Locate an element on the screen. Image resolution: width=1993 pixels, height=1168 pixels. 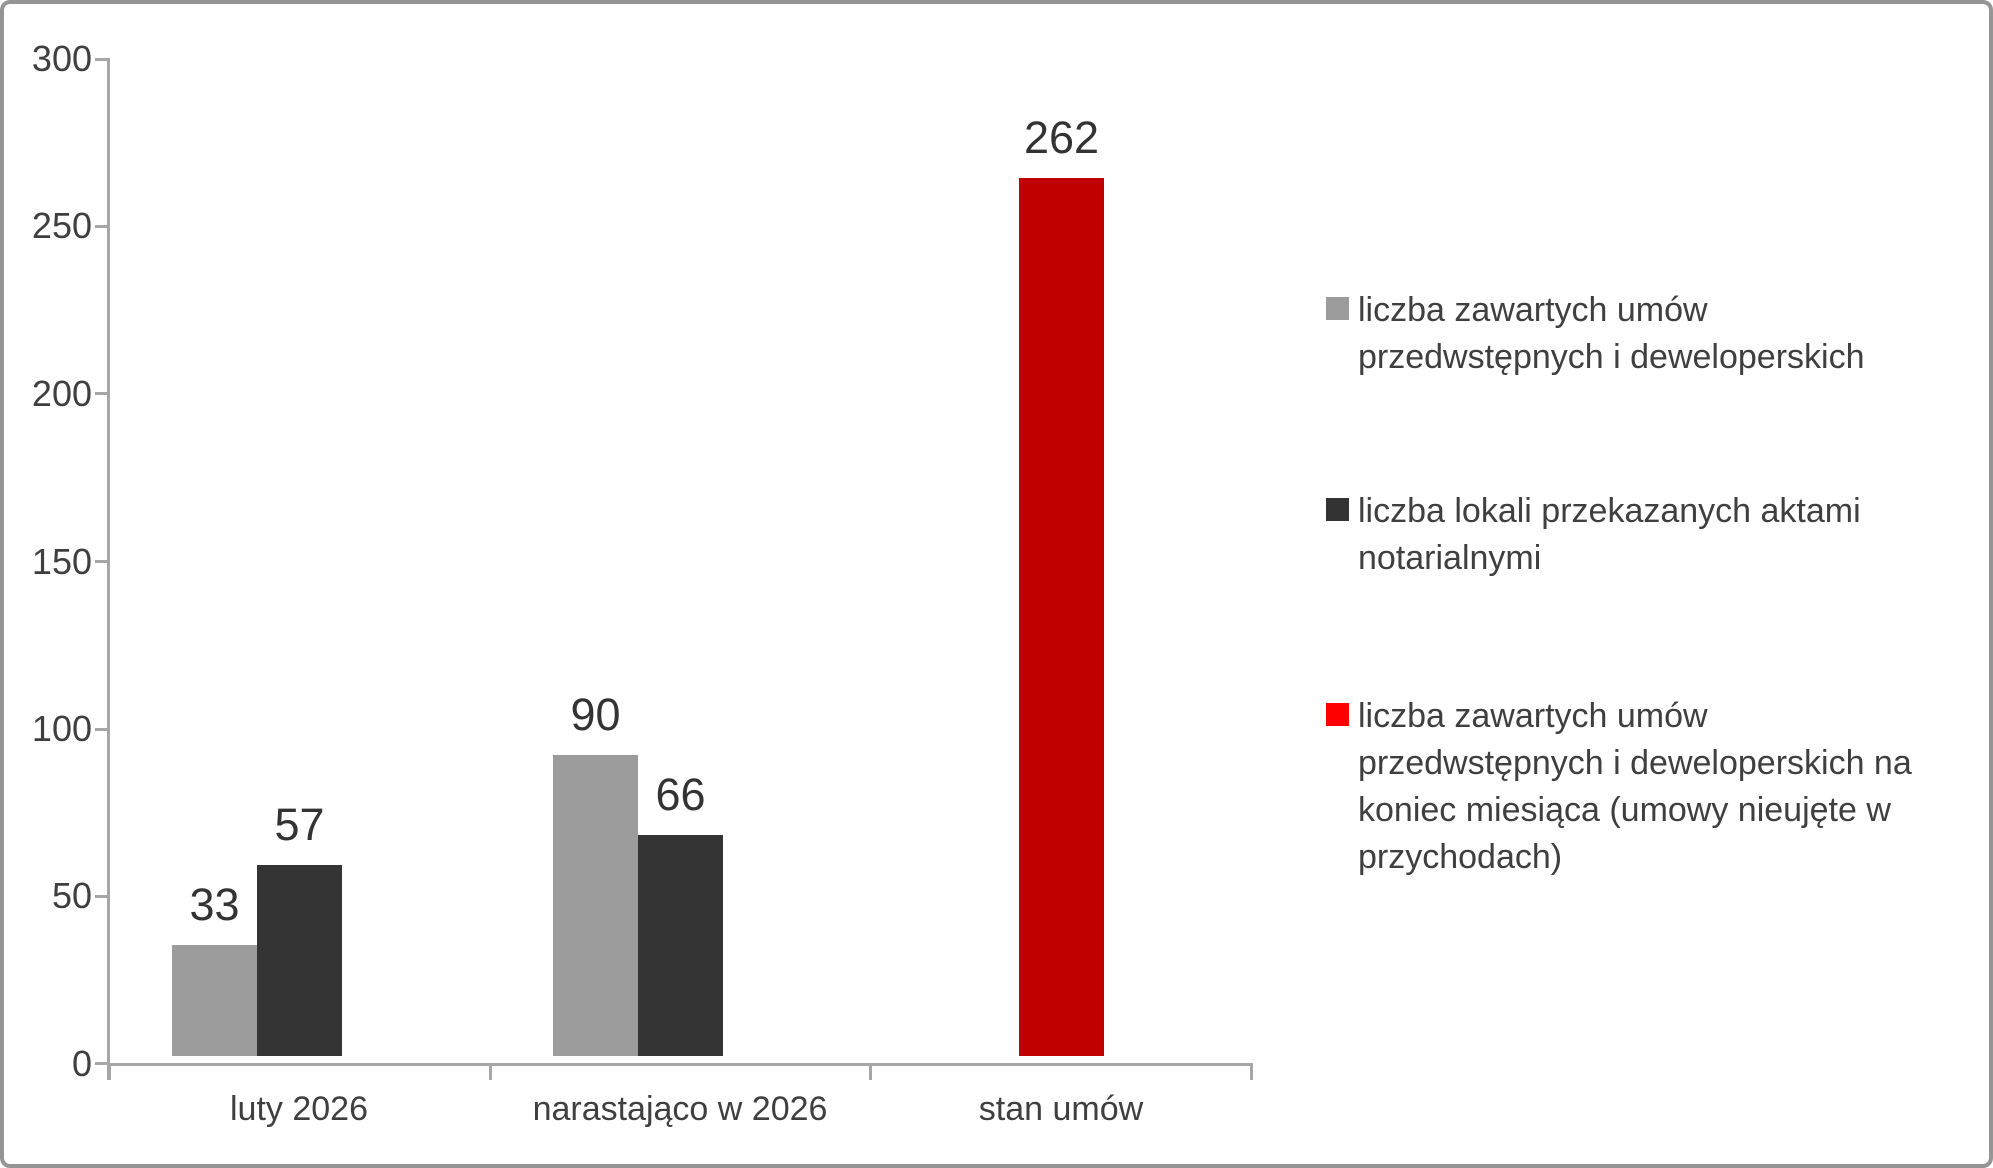
y-axis-label: 150 is located at coordinates (61, 561).